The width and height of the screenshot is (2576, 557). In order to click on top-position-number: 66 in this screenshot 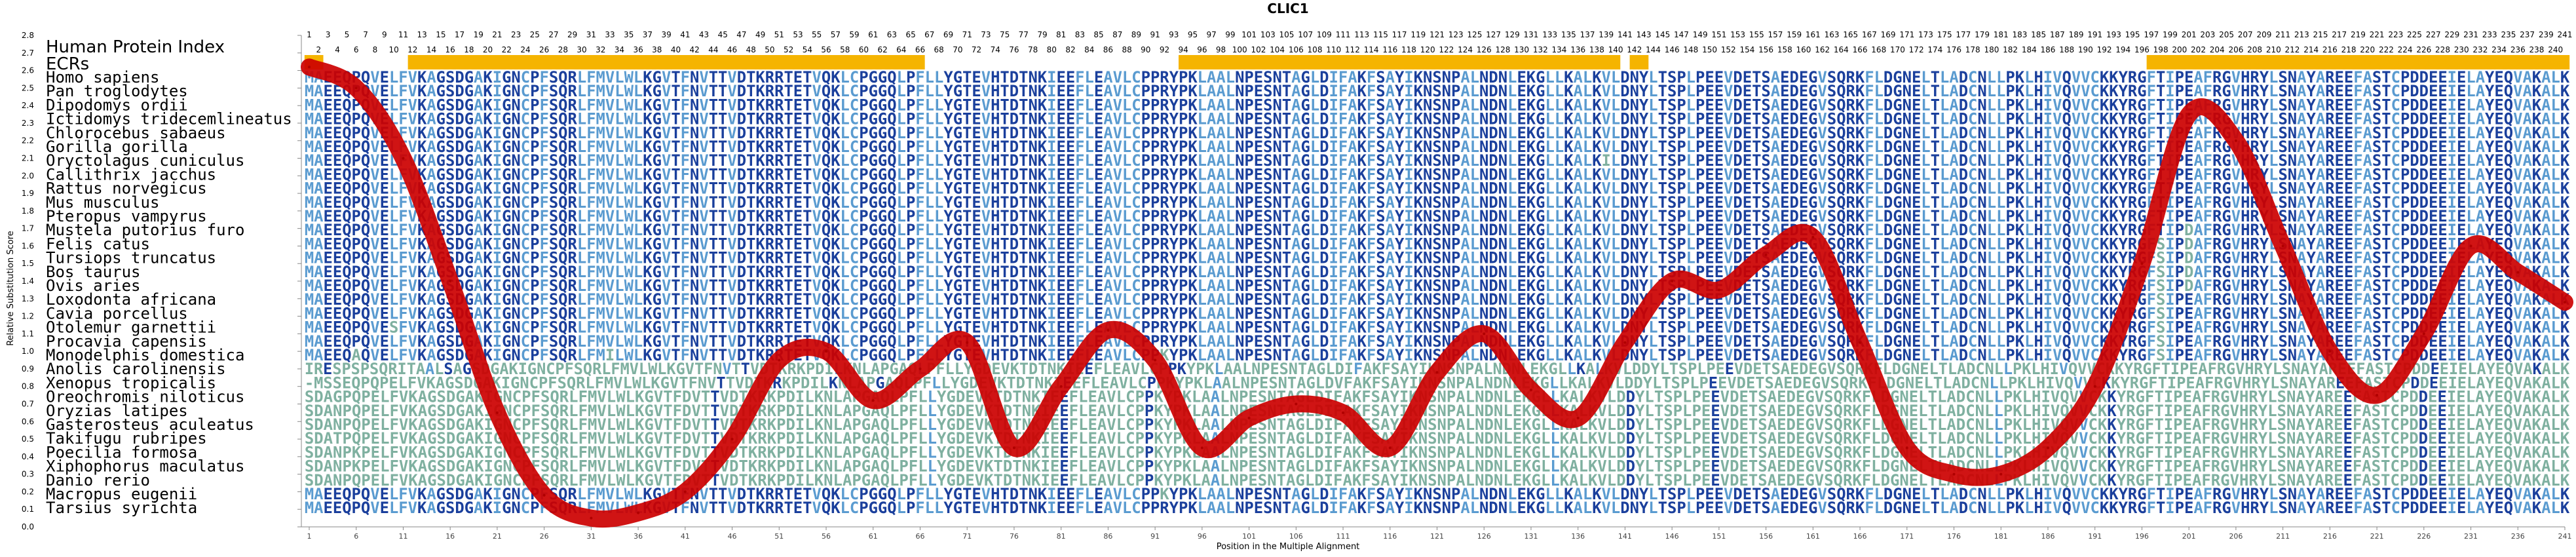, I will do `click(920, 50)`.